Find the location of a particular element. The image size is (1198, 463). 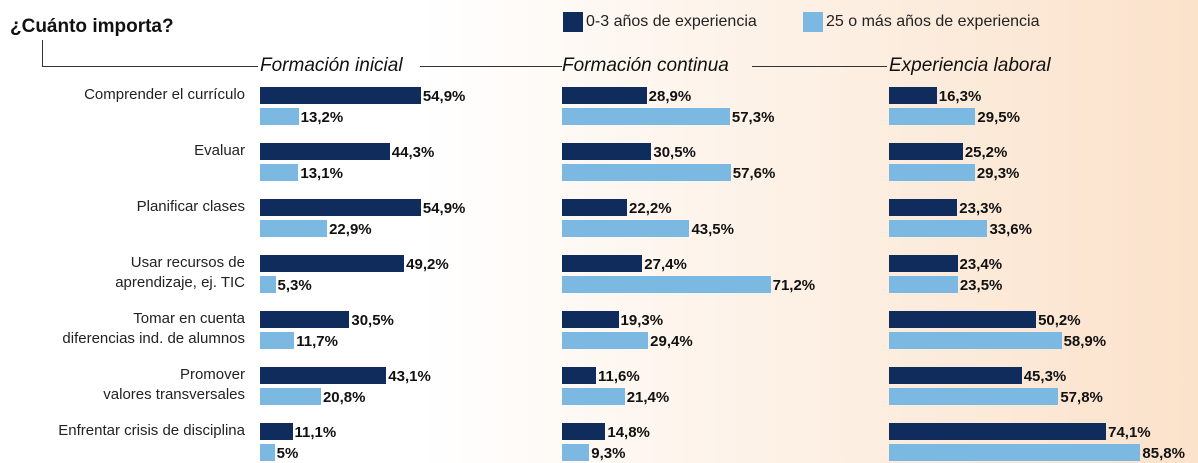

value-label: 44,3% is located at coordinates (413, 152).